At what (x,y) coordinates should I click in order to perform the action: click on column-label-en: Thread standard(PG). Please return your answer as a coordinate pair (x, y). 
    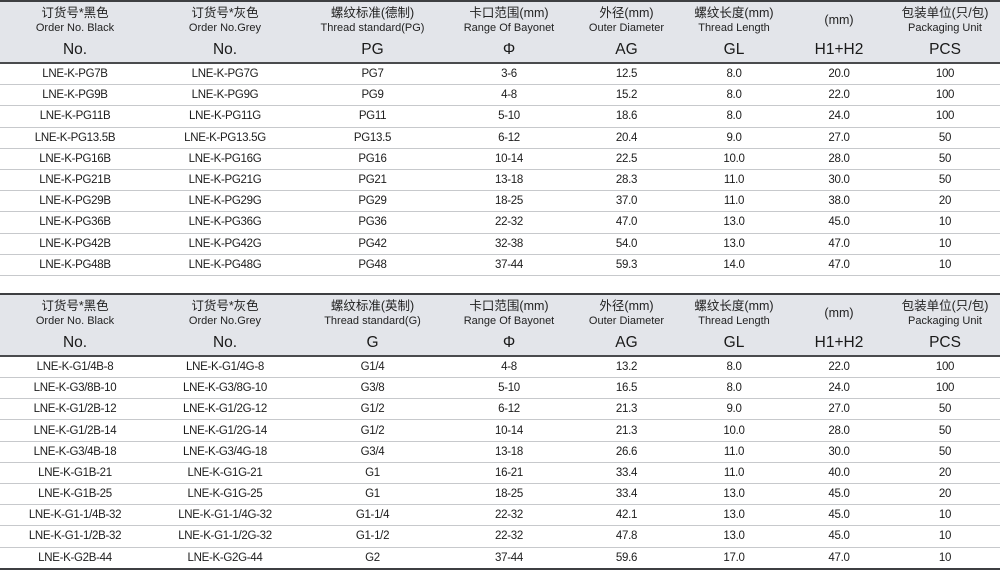
    Looking at the image, I should click on (372, 27).